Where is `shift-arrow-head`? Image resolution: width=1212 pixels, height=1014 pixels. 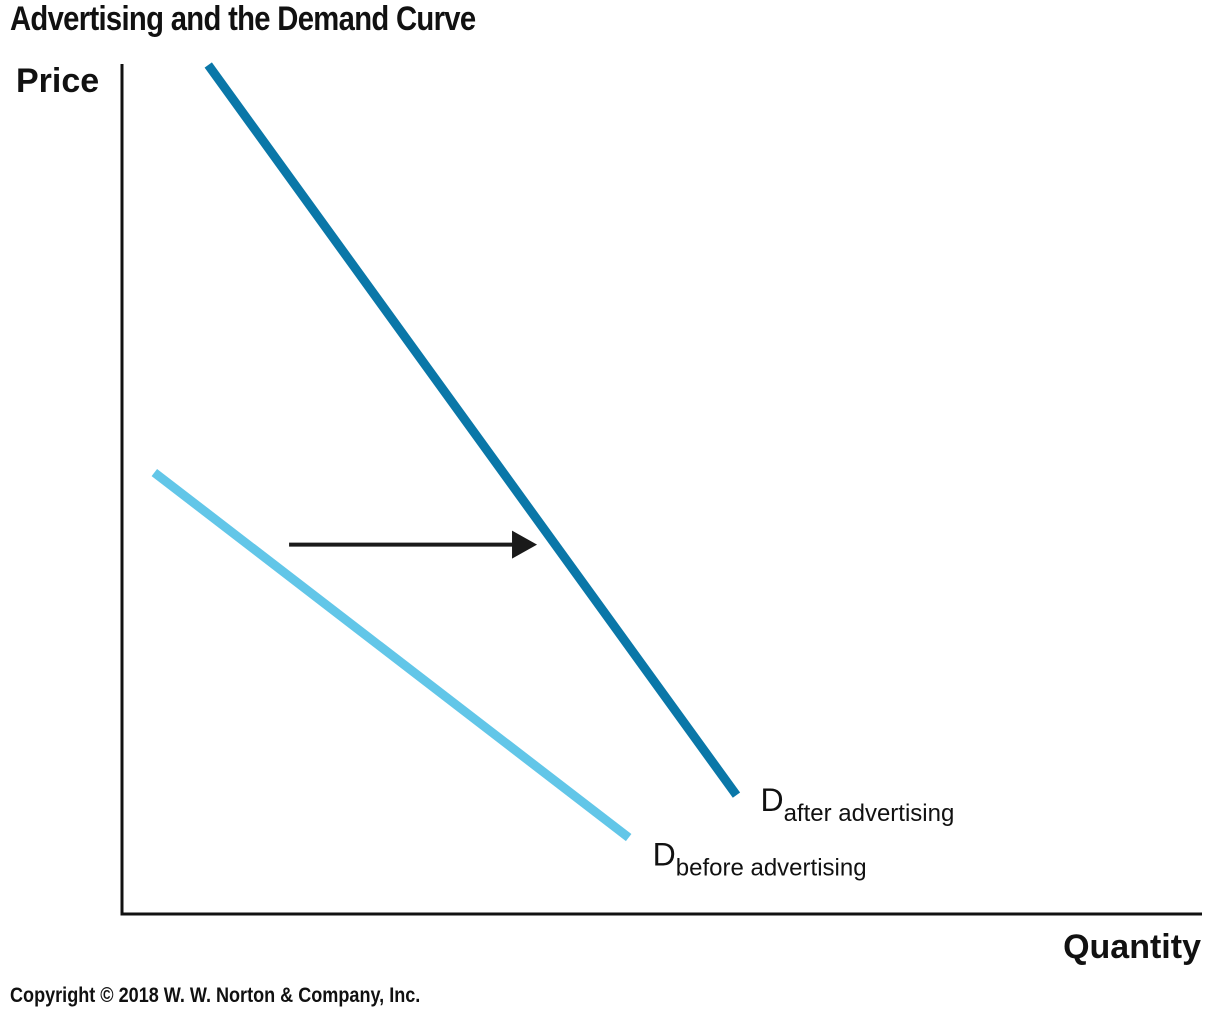 shift-arrow-head is located at coordinates (525, 544).